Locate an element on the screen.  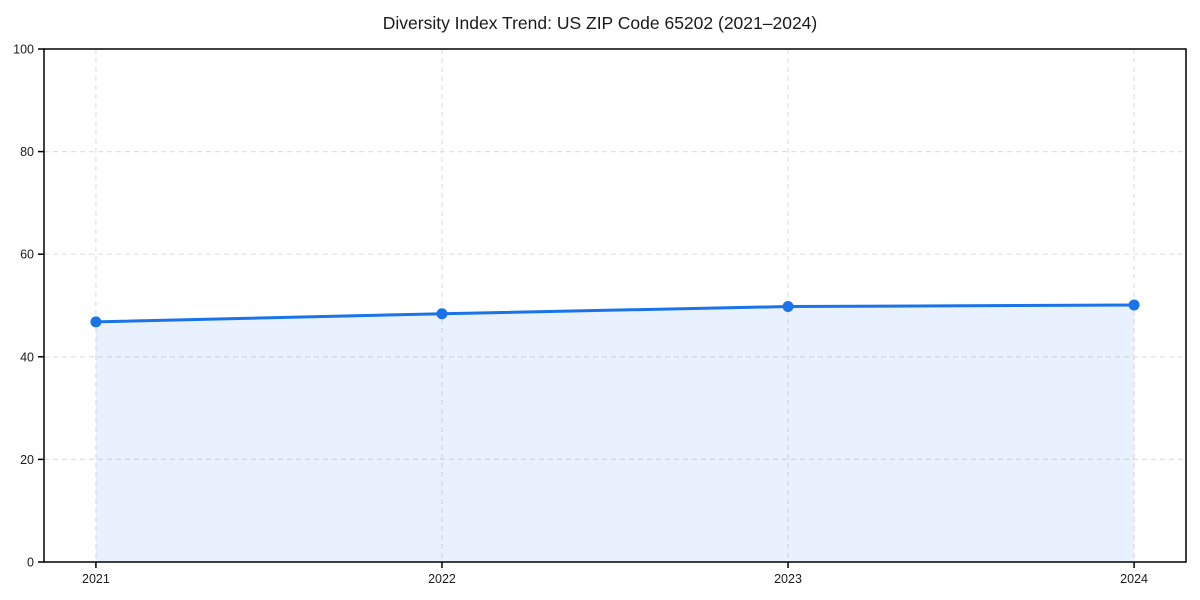
data-point-2023 is located at coordinates (788, 307).